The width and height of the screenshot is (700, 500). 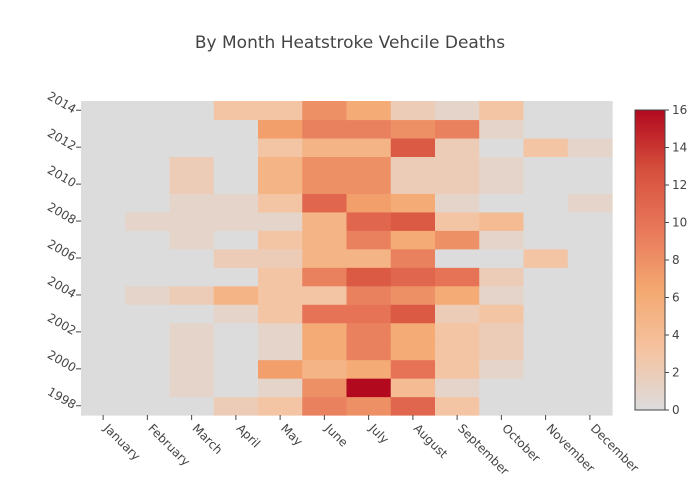 I want to click on colorbar-tick-label: 6, so click(x=676, y=298).